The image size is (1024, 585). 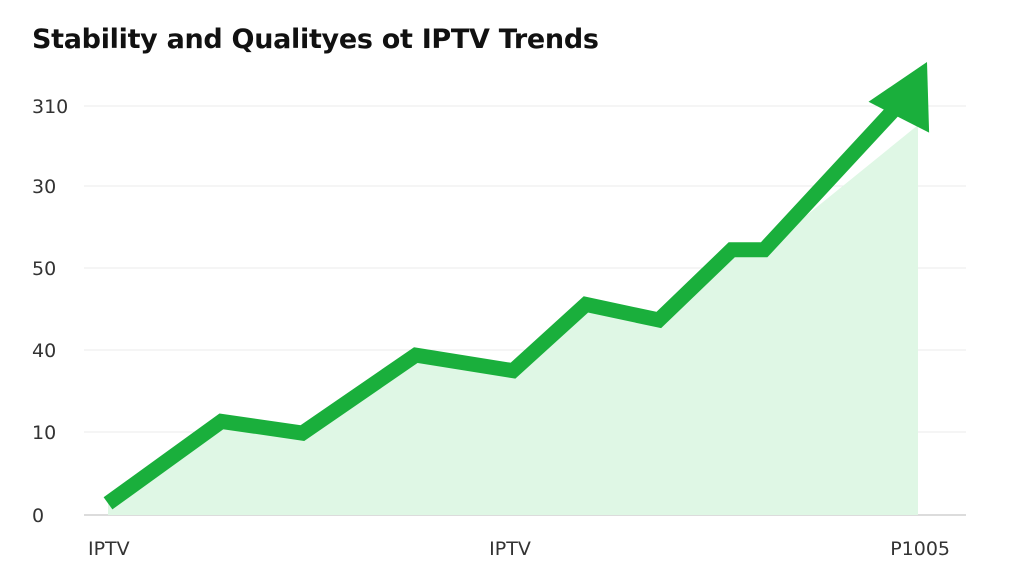 What do you see at coordinates (899, 97) in the screenshot?
I see `trend-arrowhead` at bounding box center [899, 97].